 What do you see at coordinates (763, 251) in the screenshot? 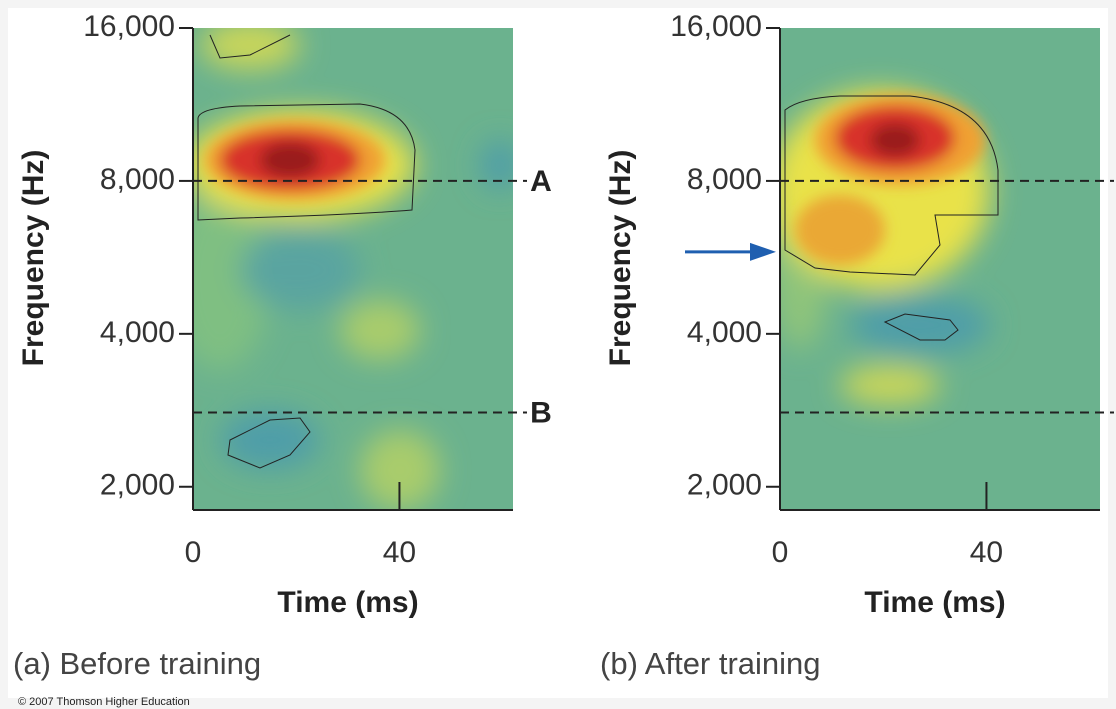
I see `arrow-head` at bounding box center [763, 251].